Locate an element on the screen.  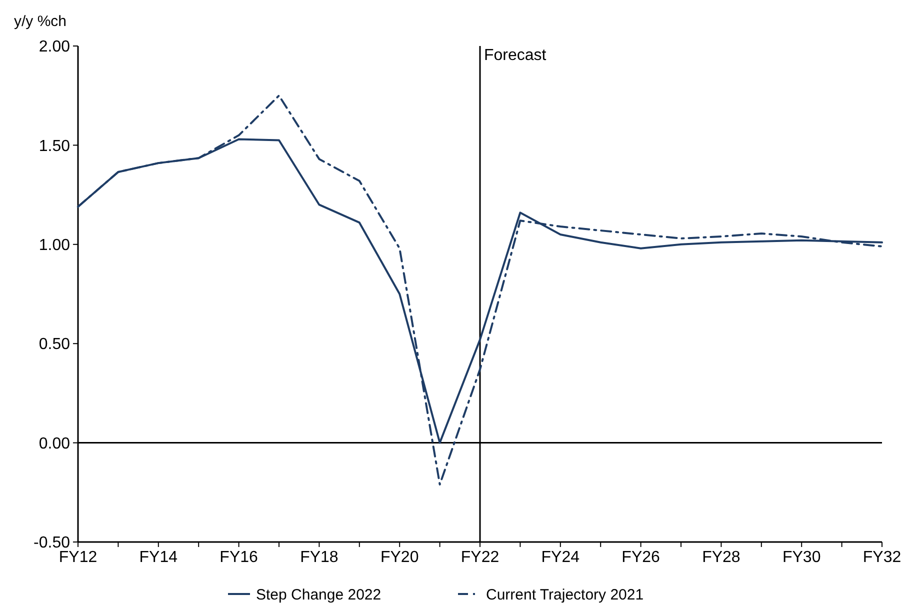
y-tick-label: 1.50 is located at coordinates (54, 146).